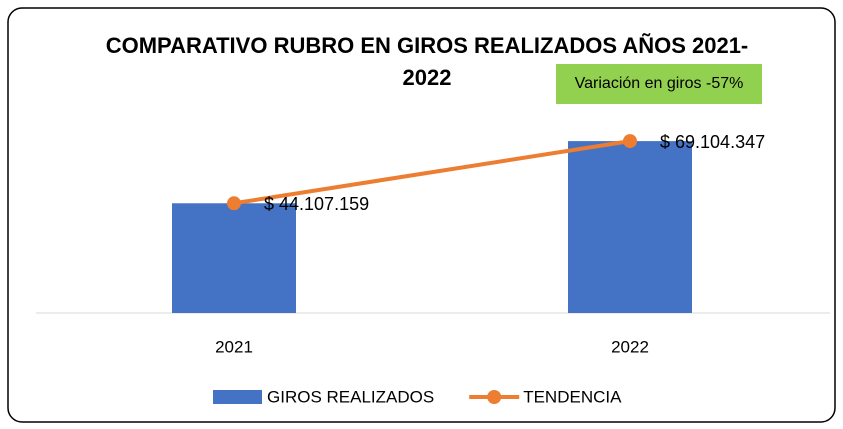 Image resolution: width=843 pixels, height=429 pixels. I want to click on x-tick-label: 2022, so click(630, 346).